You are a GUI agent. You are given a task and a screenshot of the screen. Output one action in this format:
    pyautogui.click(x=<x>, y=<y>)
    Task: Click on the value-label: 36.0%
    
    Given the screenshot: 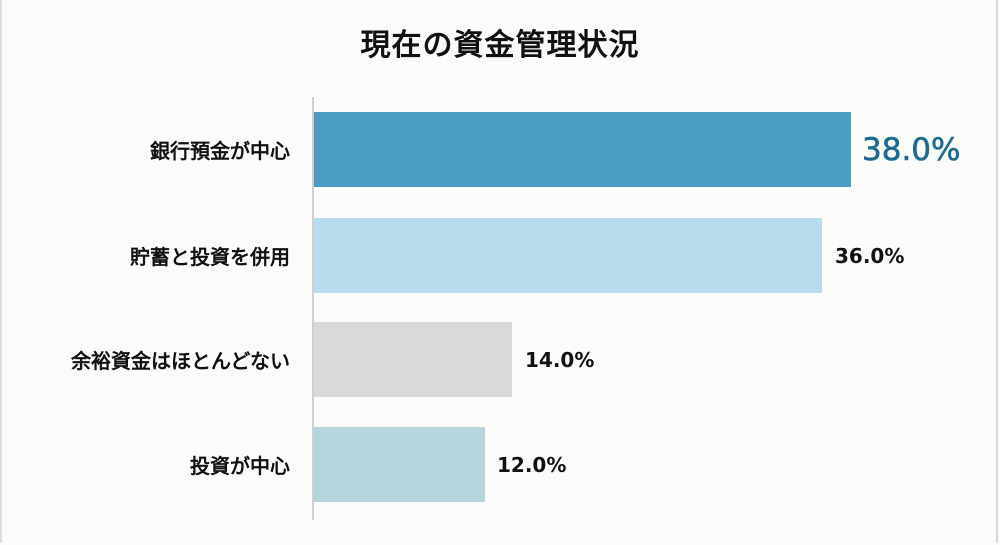 What is the action you would take?
    pyautogui.click(x=870, y=255)
    